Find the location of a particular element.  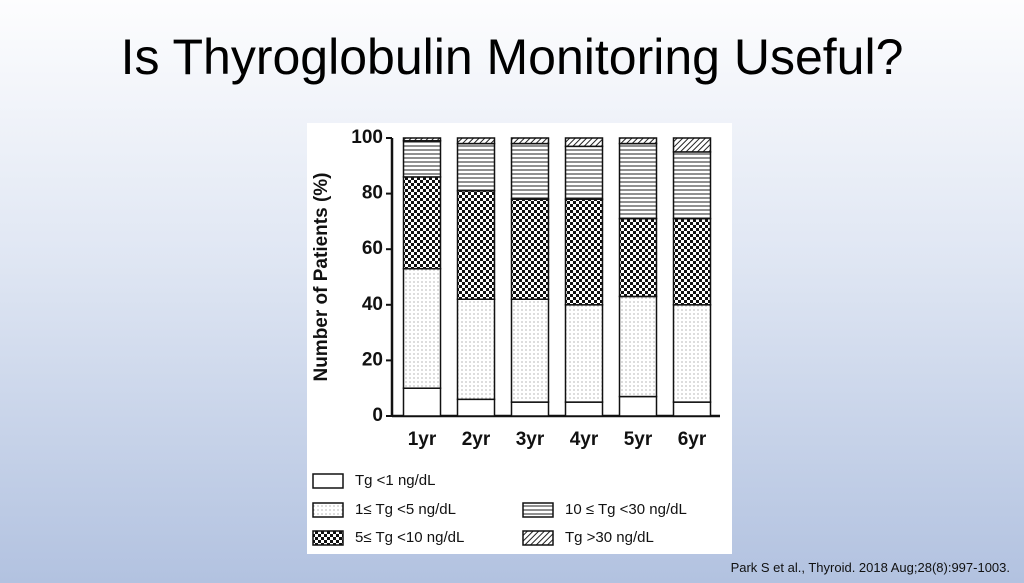

x-tick-label: 4yr is located at coordinates (584, 439).